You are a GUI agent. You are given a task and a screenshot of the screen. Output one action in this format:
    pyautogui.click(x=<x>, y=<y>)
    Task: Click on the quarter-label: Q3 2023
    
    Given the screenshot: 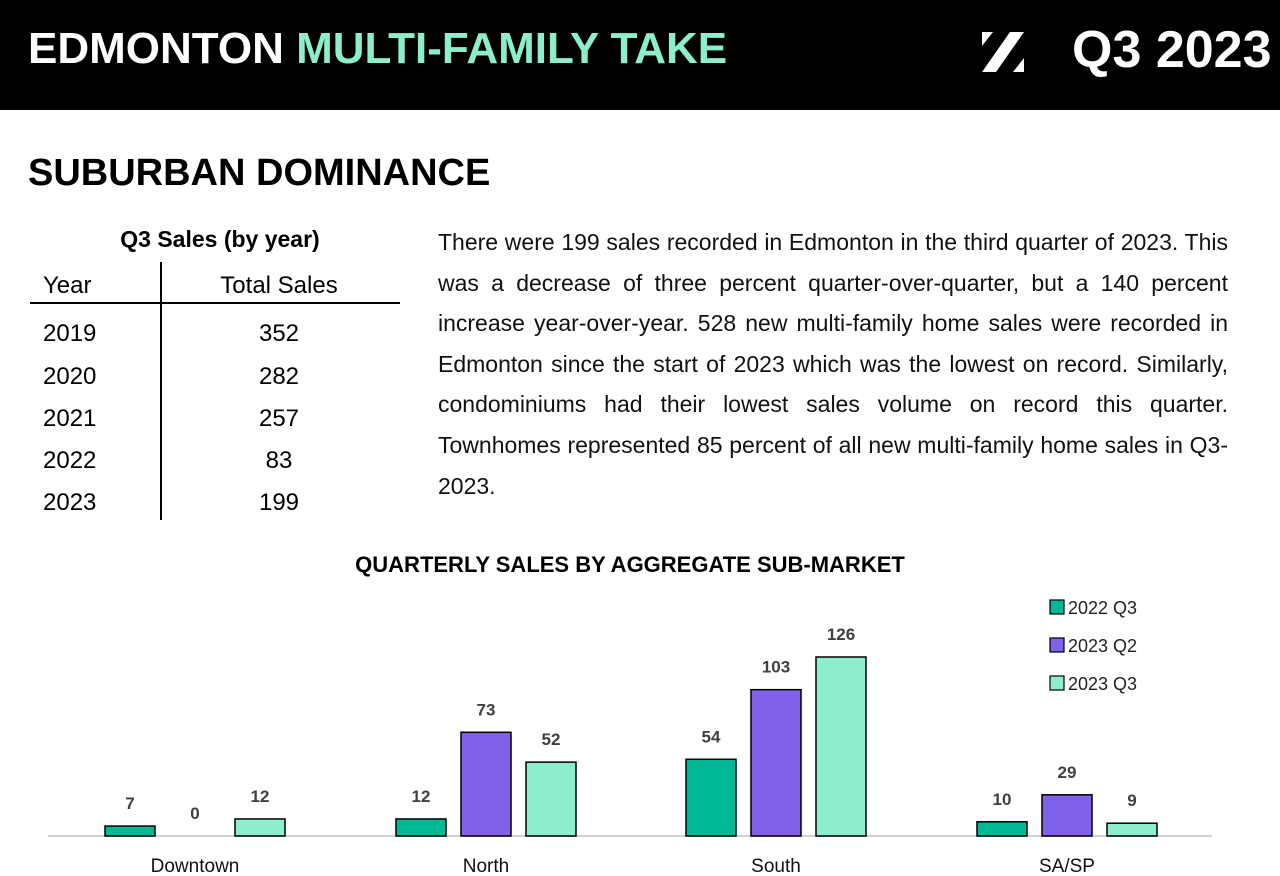 What is the action you would take?
    pyautogui.click(x=1172, y=50)
    